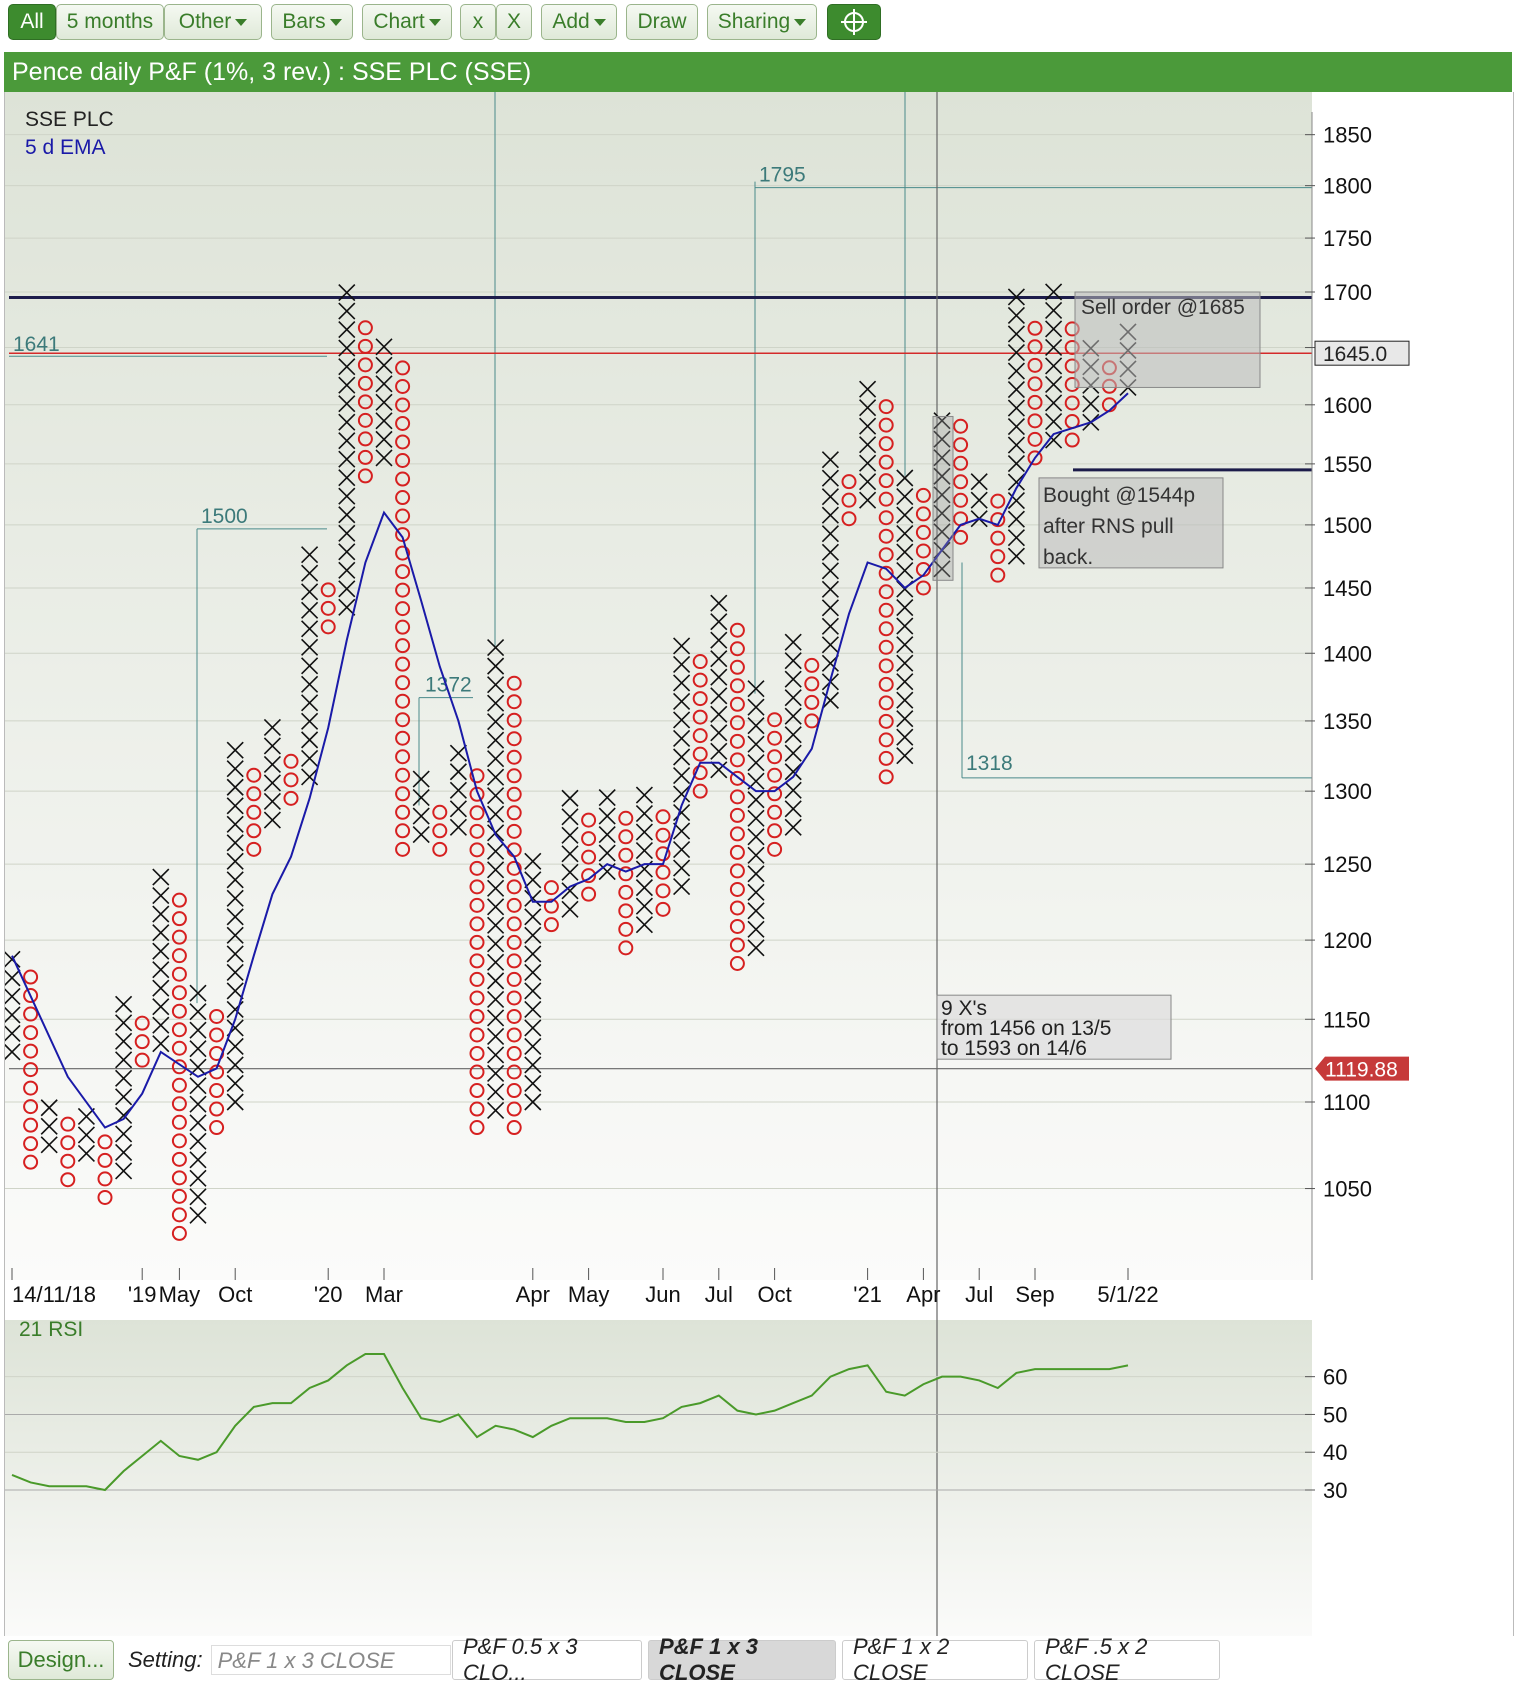  Describe the element at coordinates (1108, 526) in the screenshot. I see `bought-text: after RNS pull` at that location.